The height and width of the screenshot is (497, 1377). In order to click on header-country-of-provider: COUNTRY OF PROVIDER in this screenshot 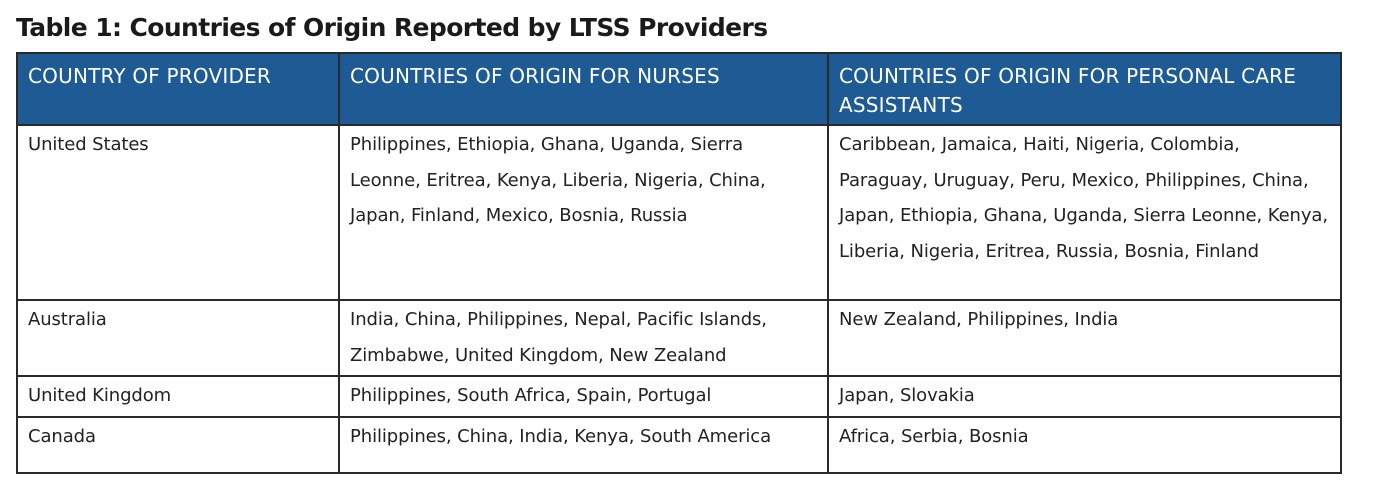, I will do `click(178, 89)`.